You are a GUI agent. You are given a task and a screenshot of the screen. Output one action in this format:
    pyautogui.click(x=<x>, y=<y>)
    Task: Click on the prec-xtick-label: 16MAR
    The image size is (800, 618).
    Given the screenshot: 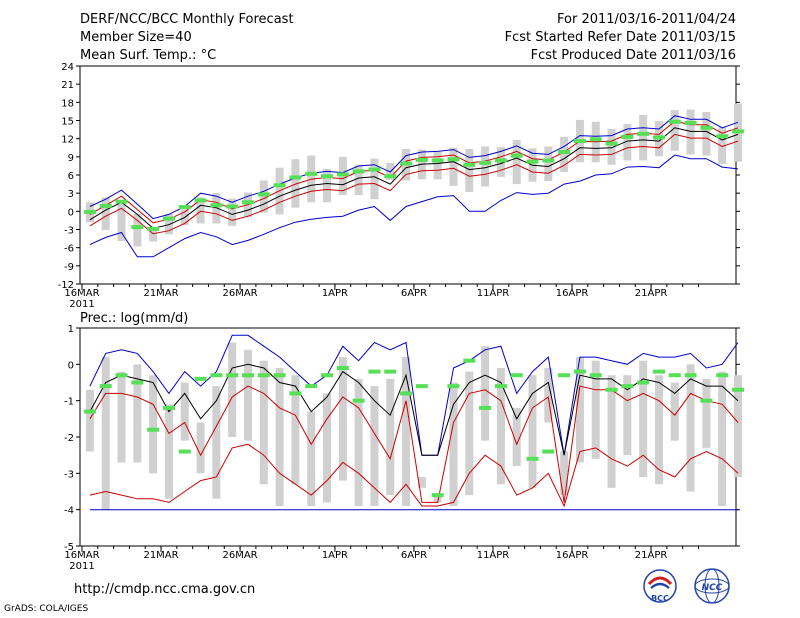 What is the action you would take?
    pyautogui.click(x=81, y=555)
    